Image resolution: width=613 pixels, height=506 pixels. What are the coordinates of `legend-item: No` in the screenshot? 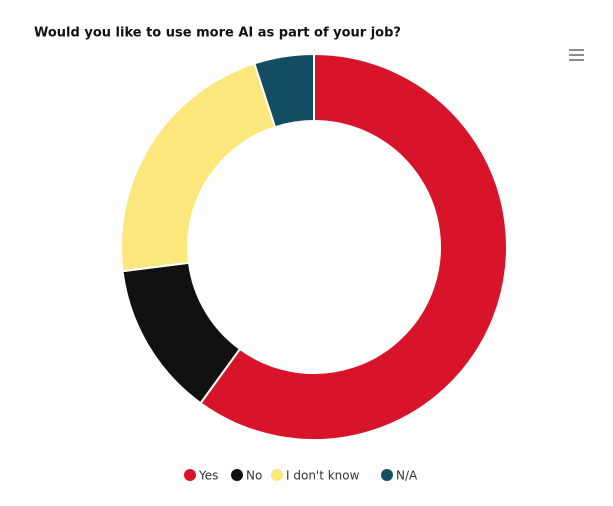 It's located at (246, 476).